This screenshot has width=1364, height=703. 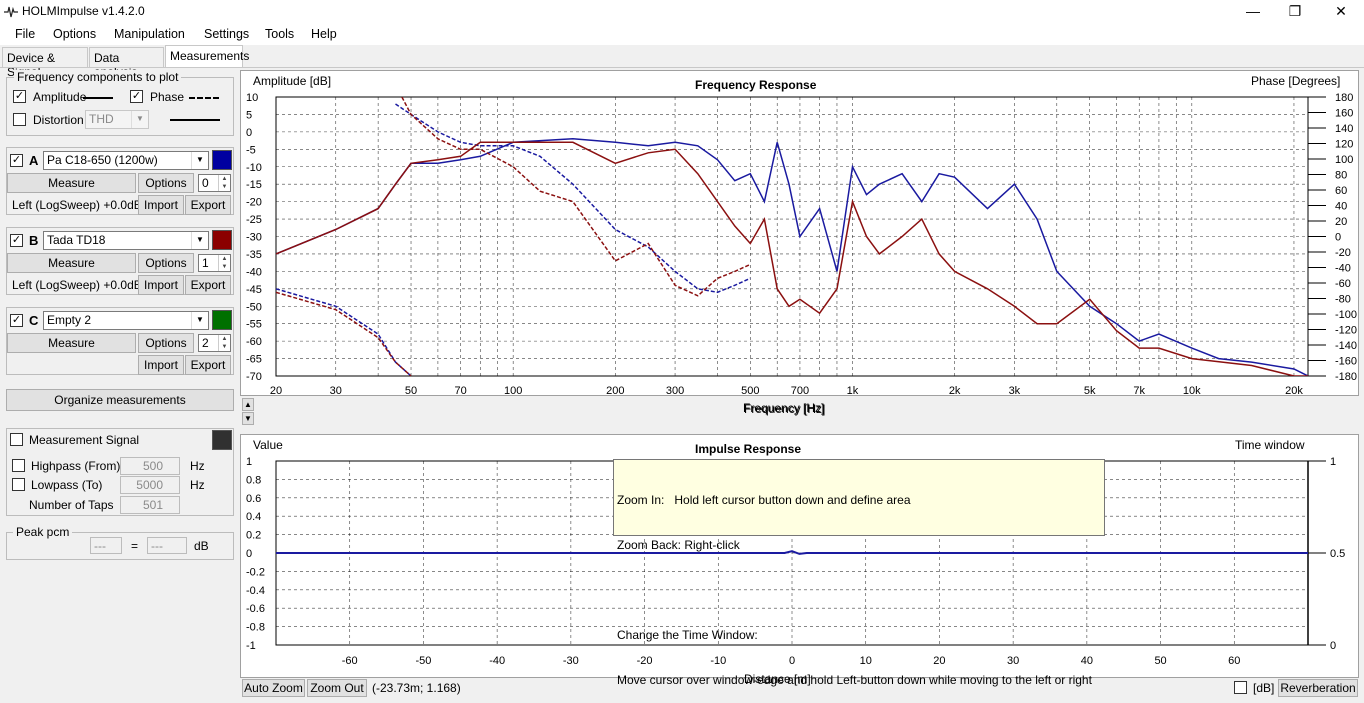 What do you see at coordinates (254, 255) in the screenshot?
I see `y-tick-label: -35` at bounding box center [254, 255].